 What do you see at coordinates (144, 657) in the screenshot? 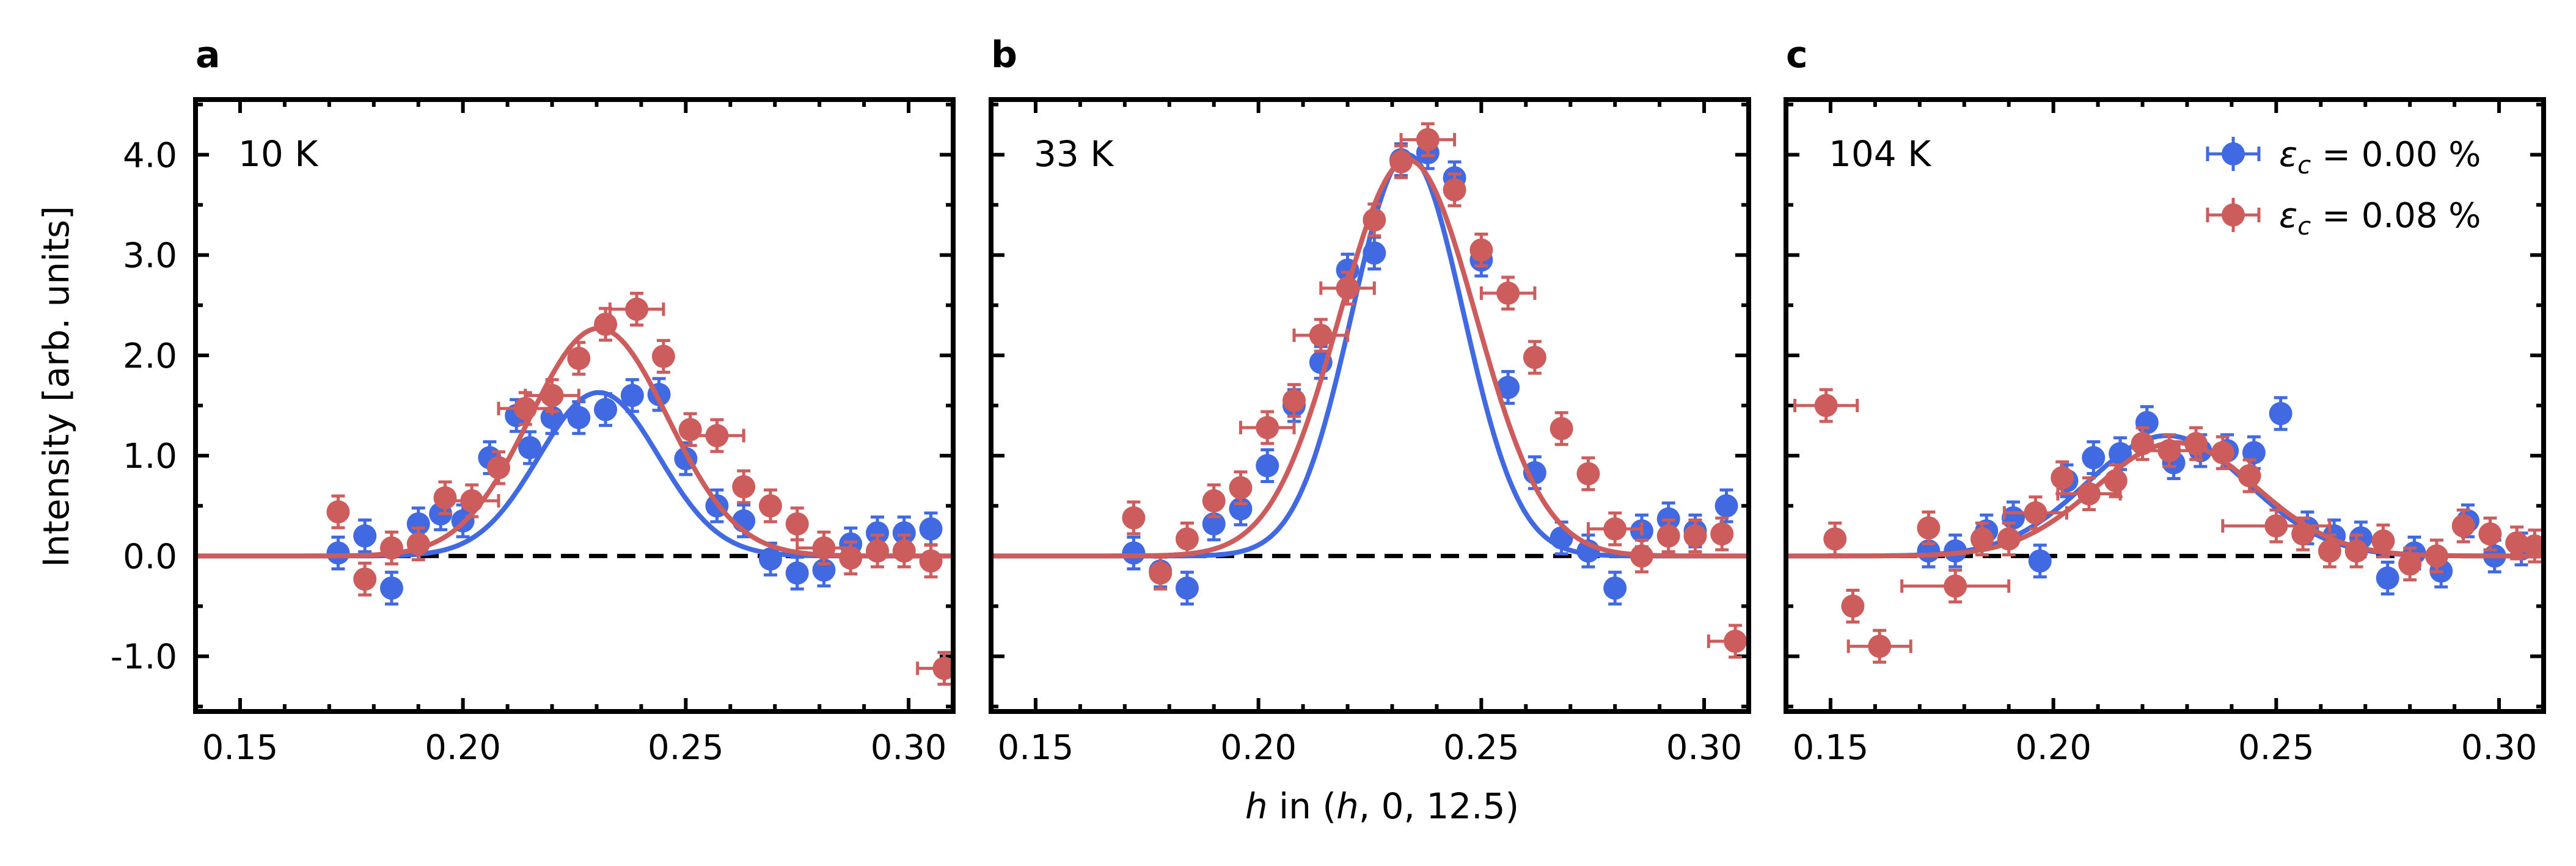
I see `y-tick-label: -1.0` at bounding box center [144, 657].